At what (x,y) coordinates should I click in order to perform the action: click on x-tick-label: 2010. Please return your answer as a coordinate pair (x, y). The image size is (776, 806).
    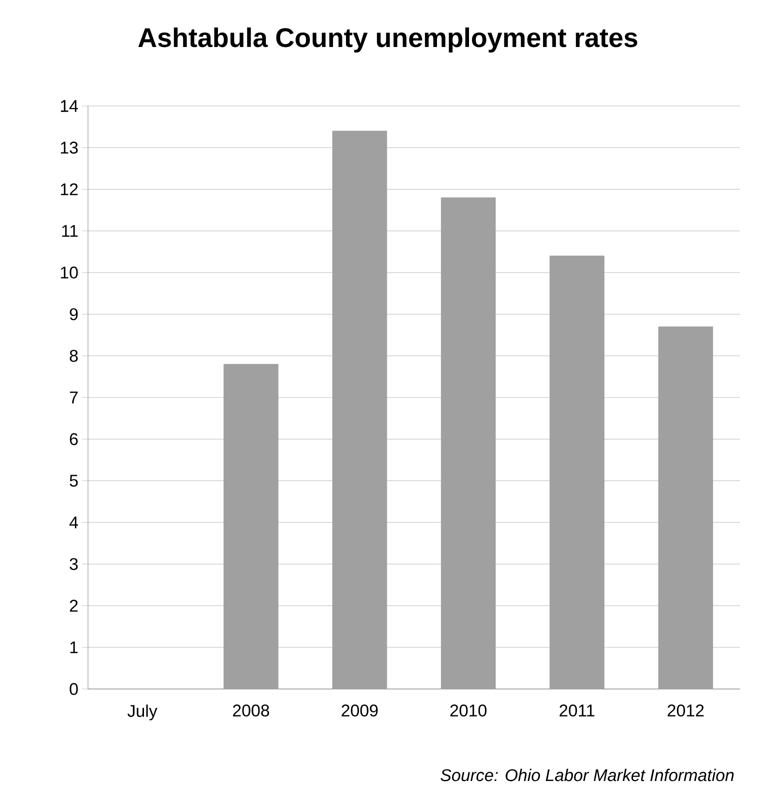
    Looking at the image, I should click on (468, 710).